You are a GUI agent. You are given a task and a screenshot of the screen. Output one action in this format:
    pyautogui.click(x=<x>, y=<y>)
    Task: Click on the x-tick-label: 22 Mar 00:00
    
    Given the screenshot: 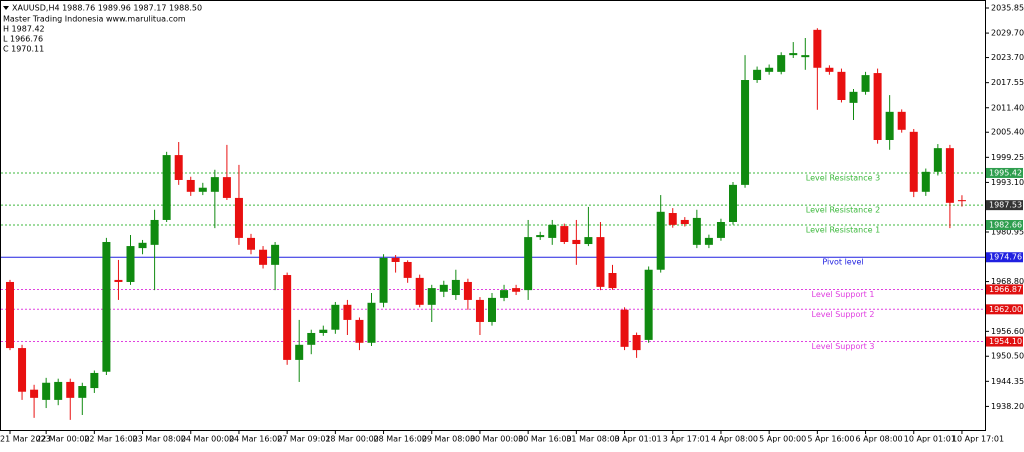 What is the action you would take?
    pyautogui.click(x=62, y=439)
    